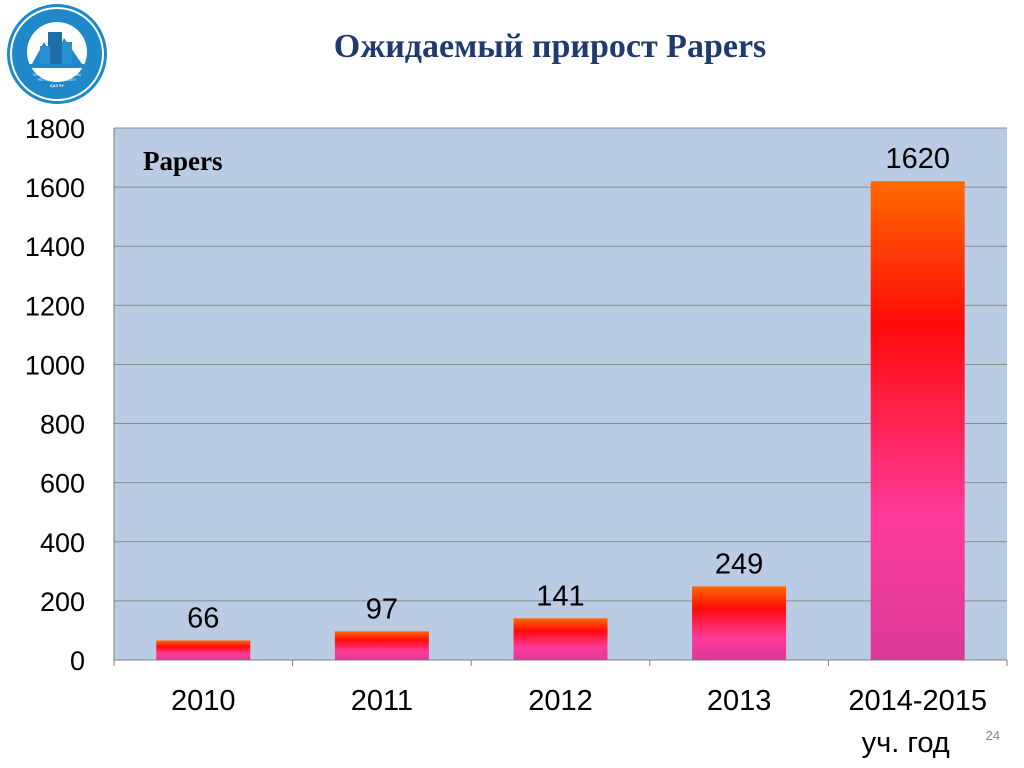  What do you see at coordinates (182, 161) in the screenshot?
I see `legend-label: Papers` at bounding box center [182, 161].